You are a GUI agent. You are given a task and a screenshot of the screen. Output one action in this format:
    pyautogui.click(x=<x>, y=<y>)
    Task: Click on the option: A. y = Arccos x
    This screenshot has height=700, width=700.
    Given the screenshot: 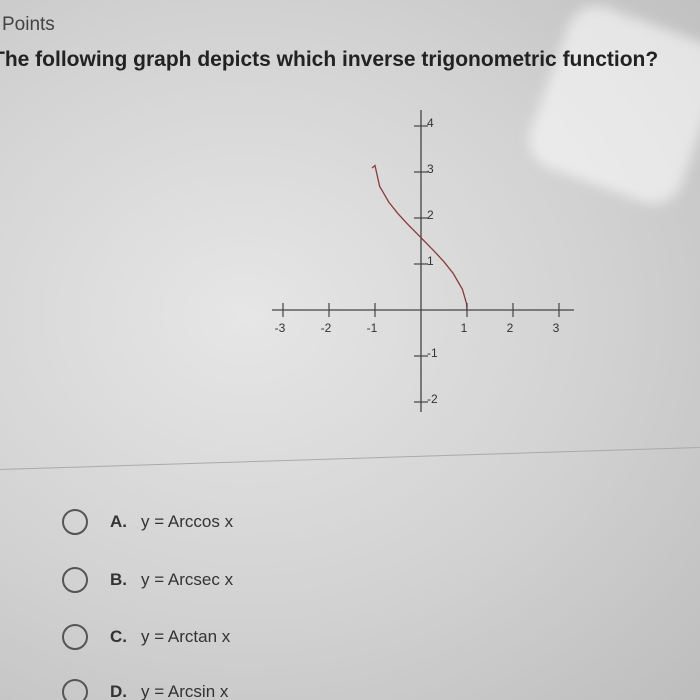 What is the action you would take?
    pyautogui.click(x=147, y=522)
    